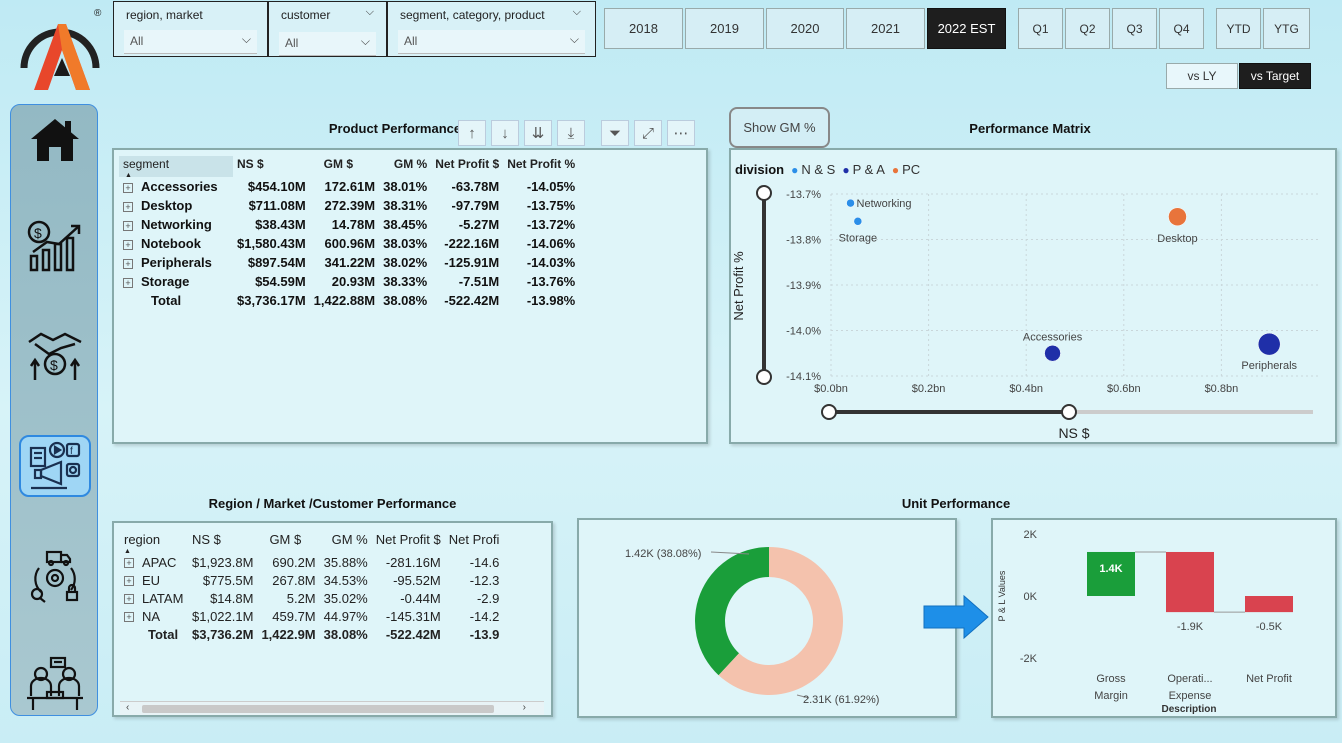 The height and width of the screenshot is (743, 1342). Describe the element at coordinates (571, 133) in the screenshot. I see `expand-hierarchy-icon: ⤓` at that location.